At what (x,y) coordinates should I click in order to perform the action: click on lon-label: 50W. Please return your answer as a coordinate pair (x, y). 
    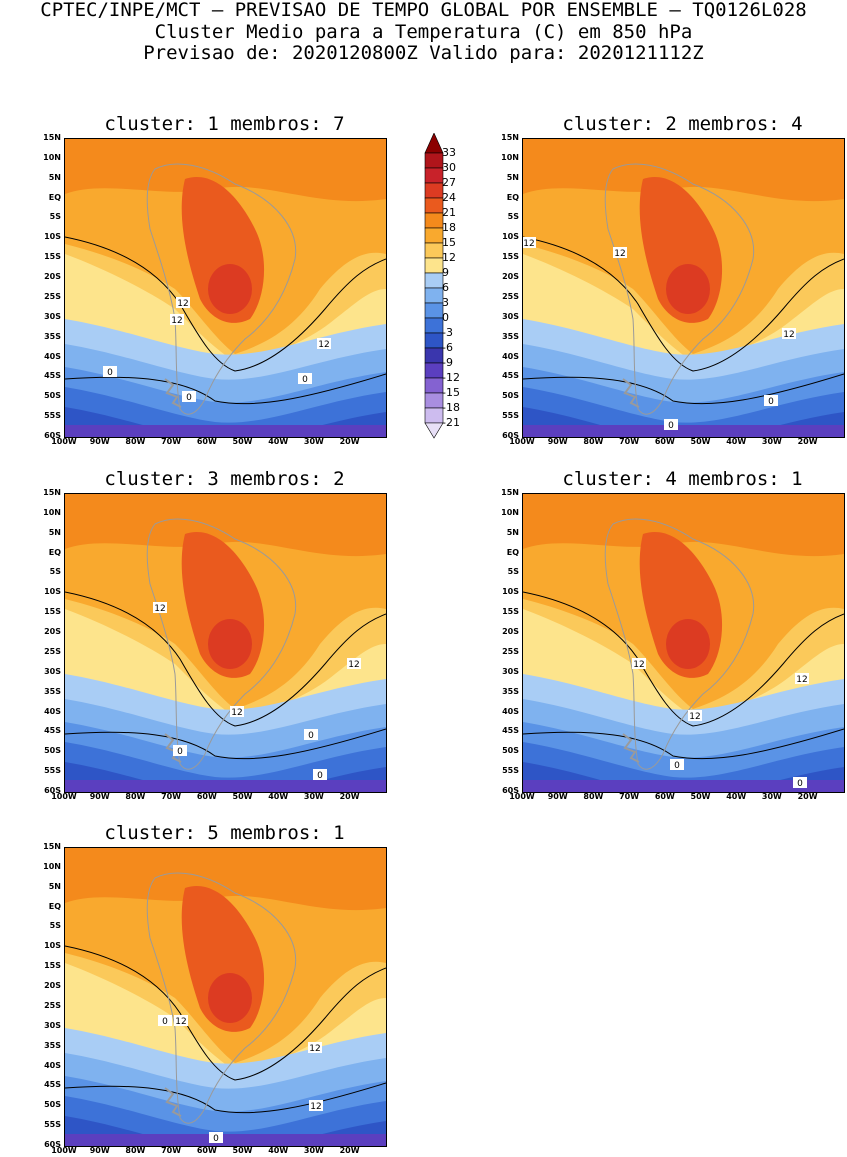
    Looking at the image, I should click on (700, 796).